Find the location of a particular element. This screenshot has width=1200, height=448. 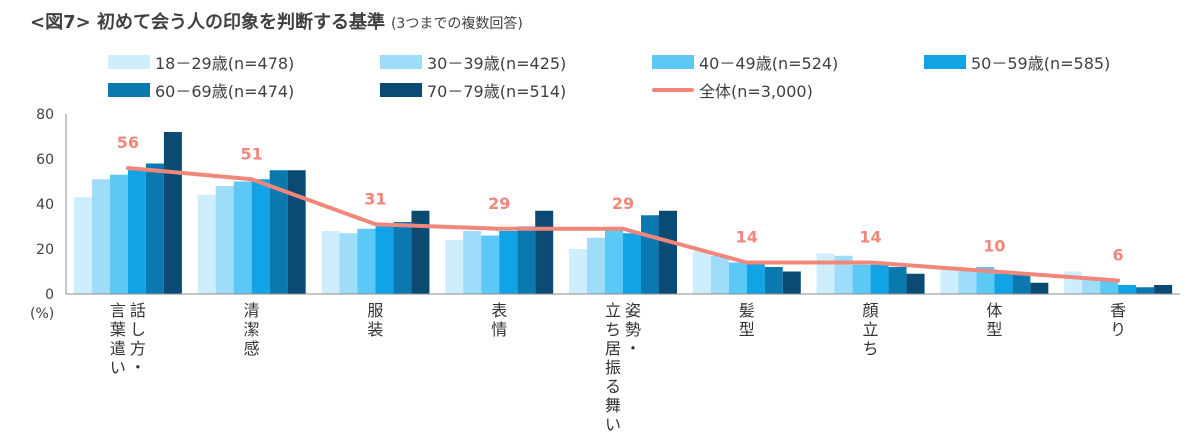

legend-item-40-49: 40－49歳(n=524) is located at coordinates (745, 62).